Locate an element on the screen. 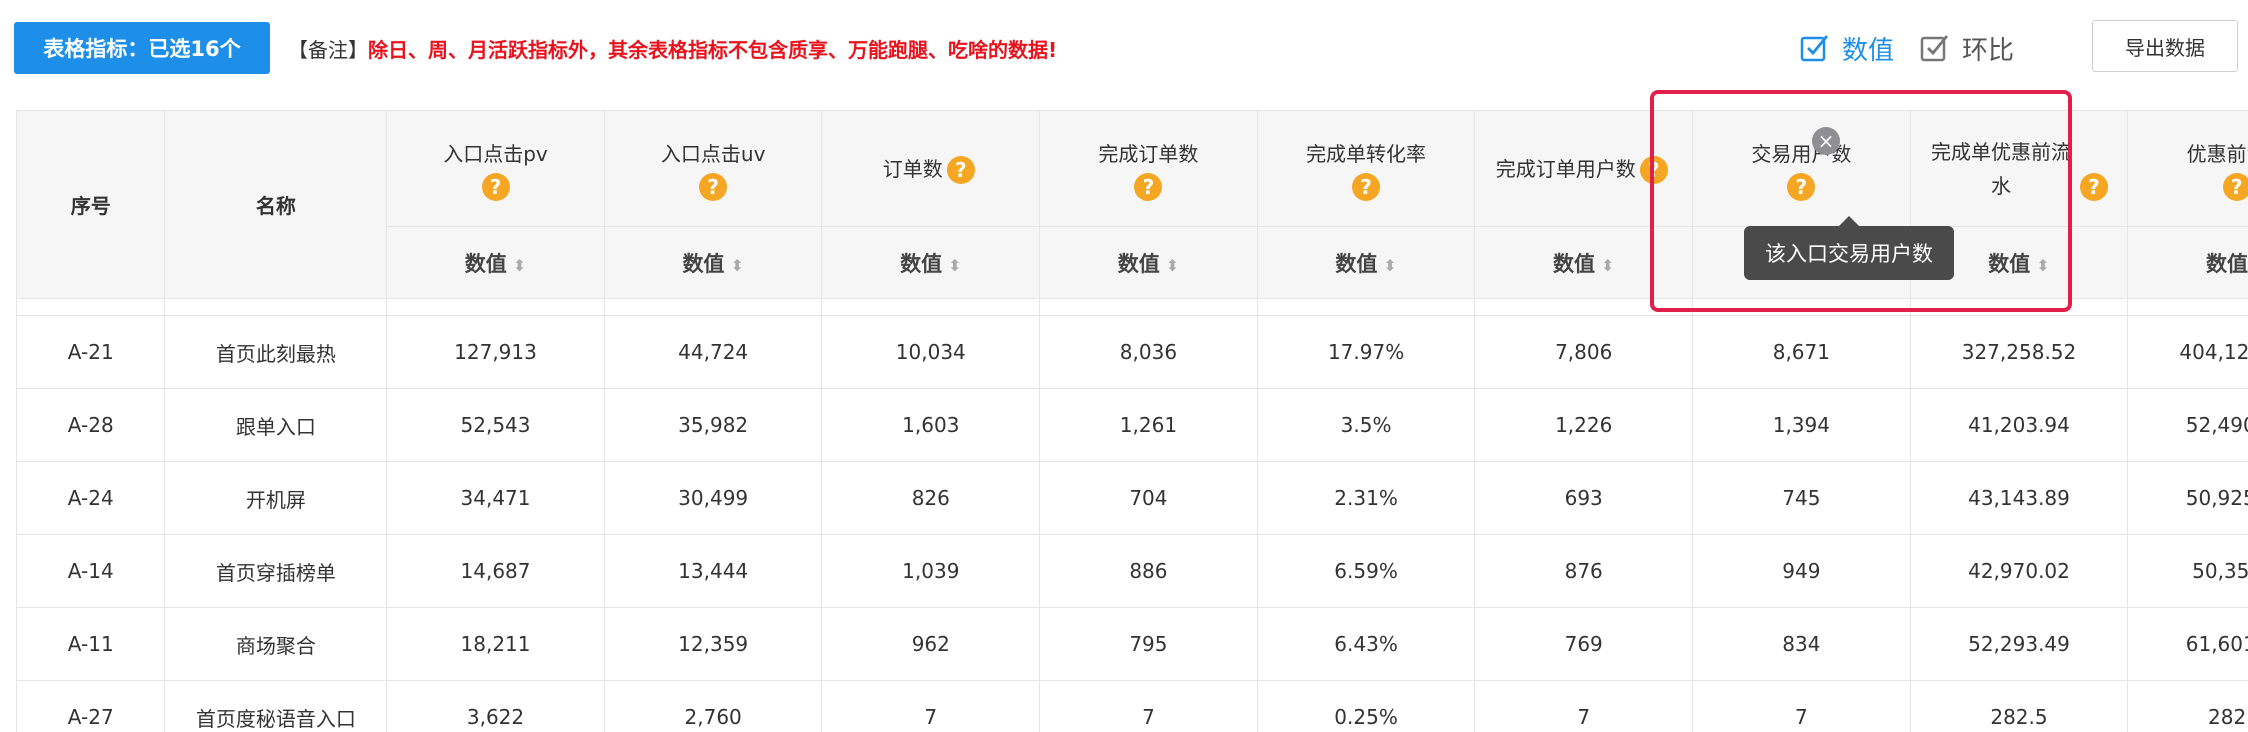 Image resolution: width=2248 pixels, height=732 pixels. cell-value: 1,603 is located at coordinates (931, 425).